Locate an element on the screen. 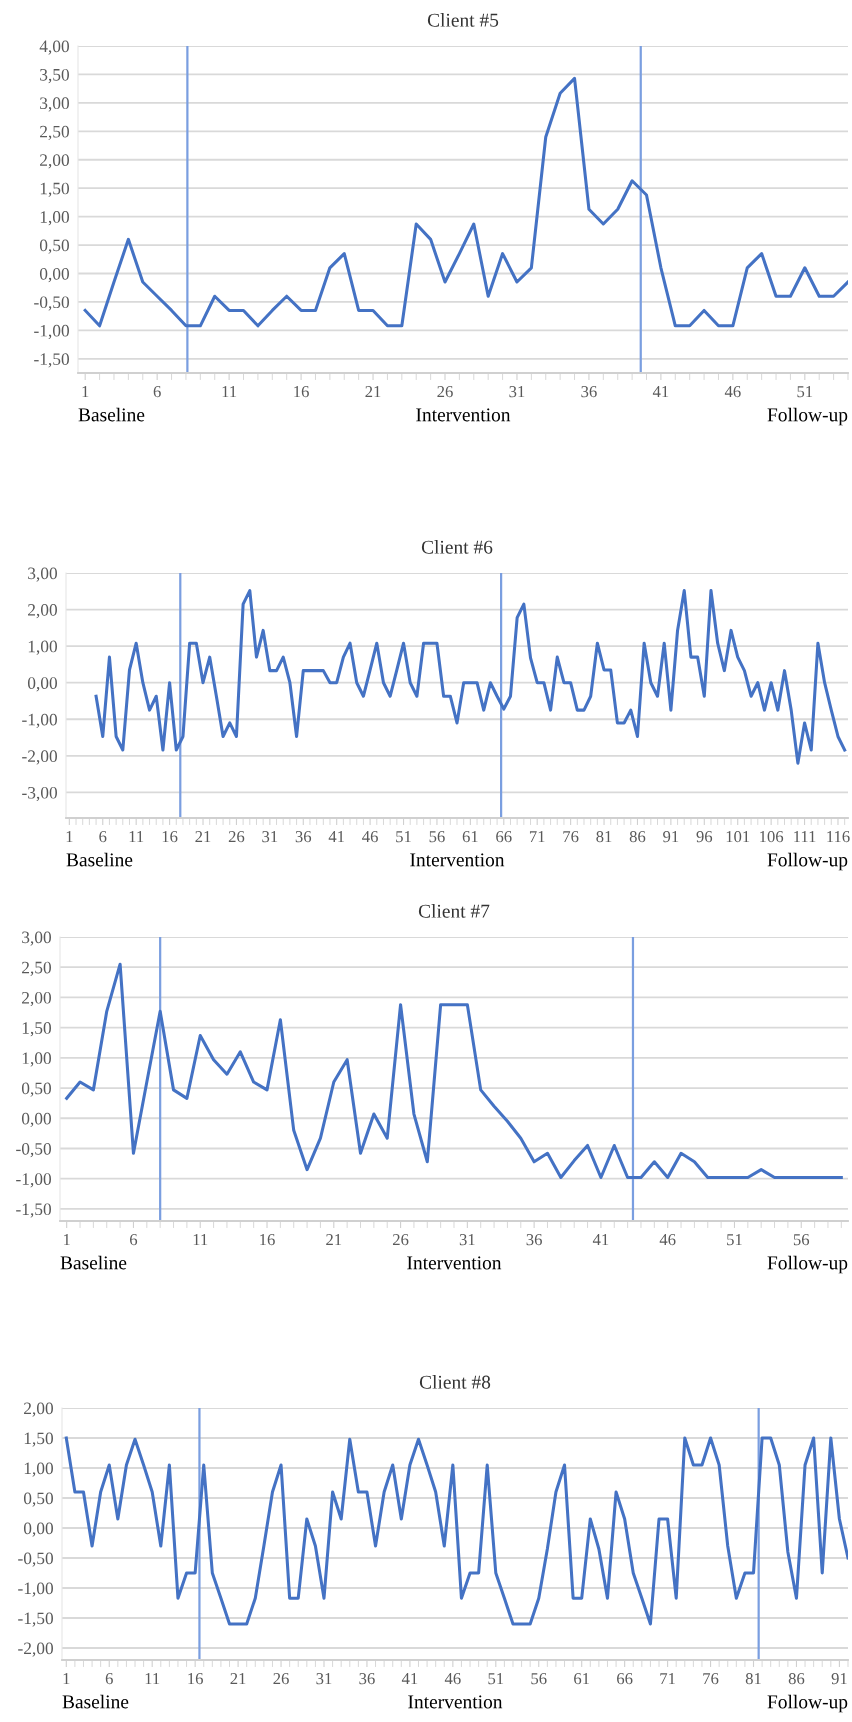  y-tick-label: -3,00 is located at coordinates (40, 794).